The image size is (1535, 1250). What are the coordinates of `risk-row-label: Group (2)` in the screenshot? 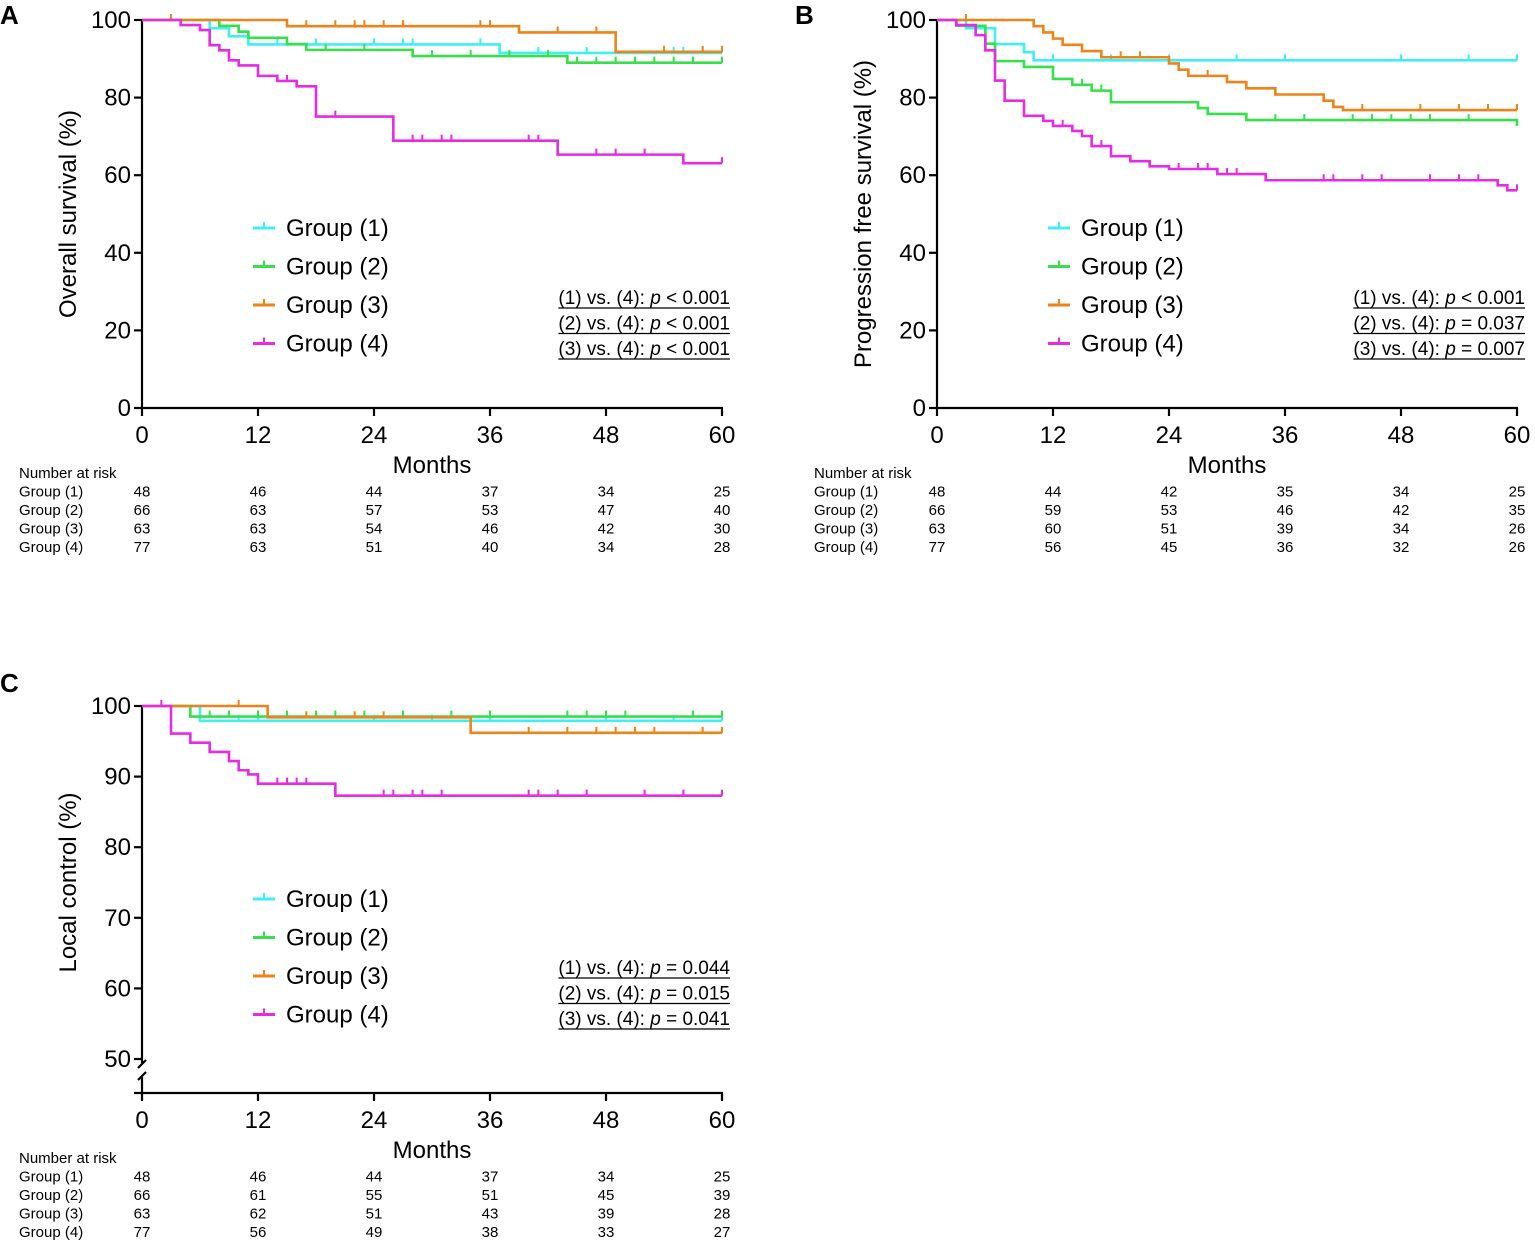 It's located at (51, 1195).